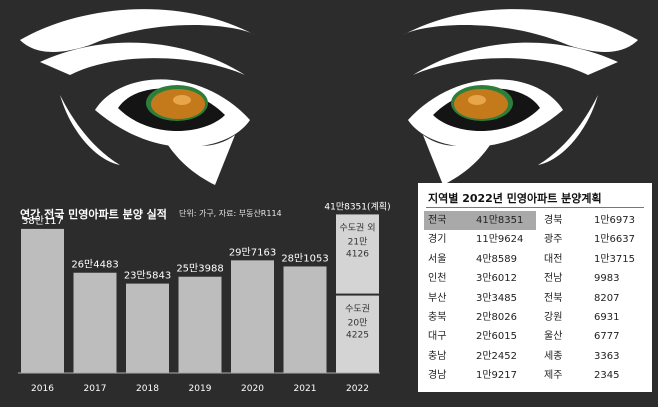 The width and height of the screenshot is (658, 407). Describe the element at coordinates (553, 220) in the screenshot. I see `region-name: 경북` at that location.